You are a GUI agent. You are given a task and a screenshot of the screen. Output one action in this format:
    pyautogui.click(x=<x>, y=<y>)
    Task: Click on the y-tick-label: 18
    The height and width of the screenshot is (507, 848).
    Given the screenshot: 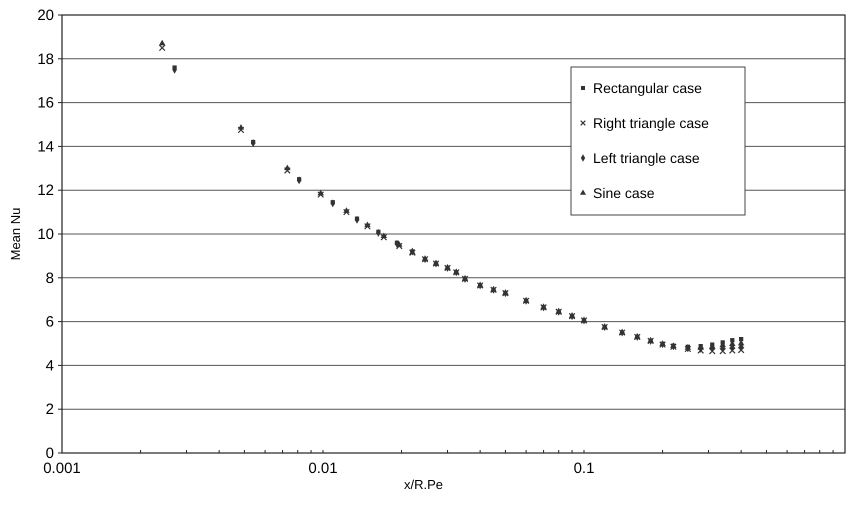 What is the action you would take?
    pyautogui.click(x=45, y=59)
    